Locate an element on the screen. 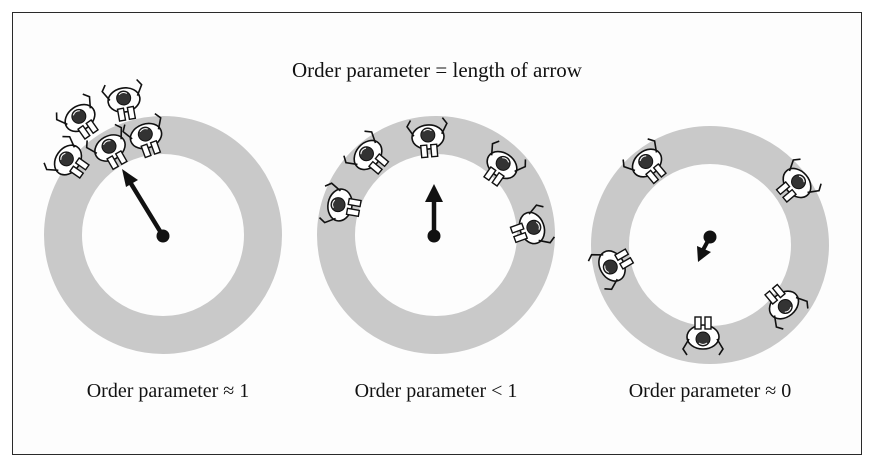 This screenshot has height=469, width=874. walker-icon is located at coordinates (124, 101).